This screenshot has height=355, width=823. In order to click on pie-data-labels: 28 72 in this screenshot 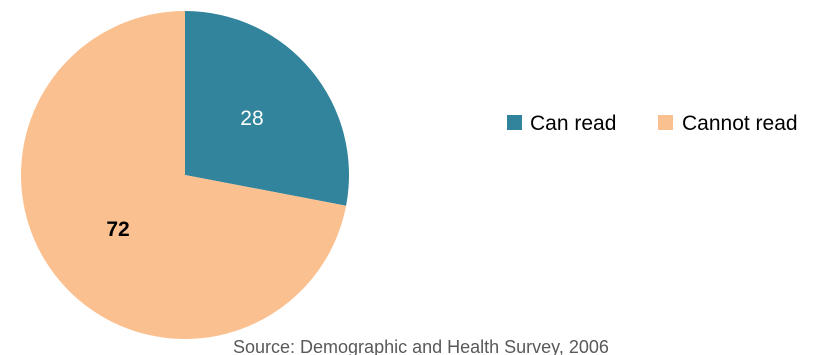, I will do `click(184, 174)`.